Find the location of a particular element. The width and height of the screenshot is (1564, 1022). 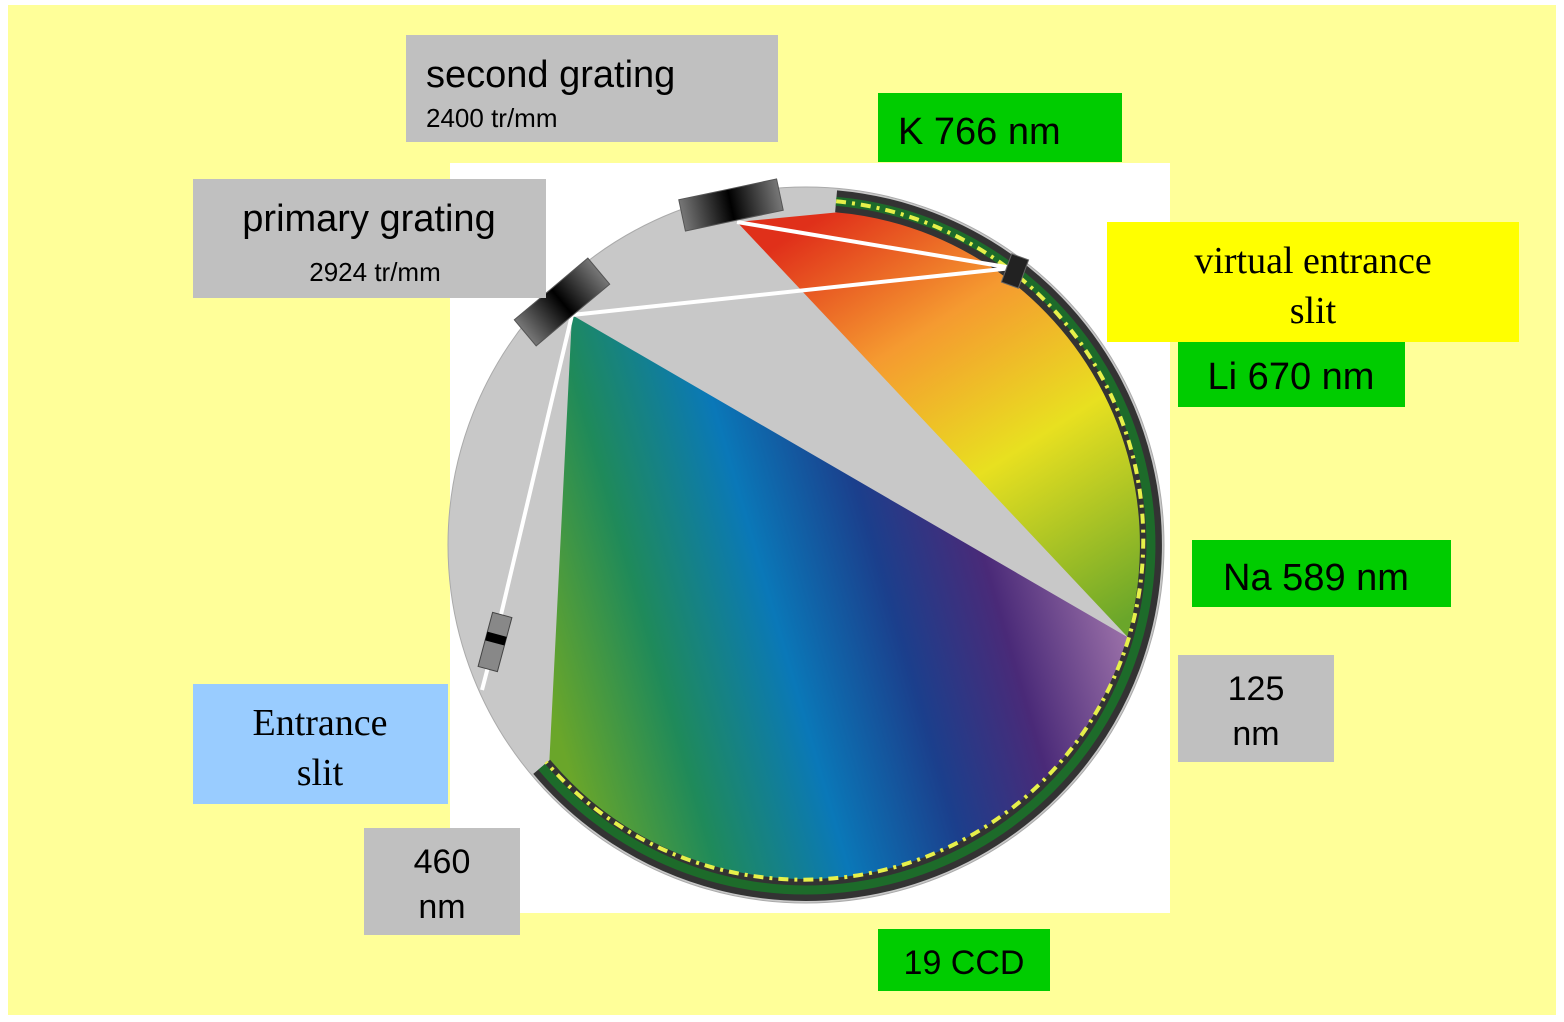

label: Li 670 nm is located at coordinates (1291, 377).